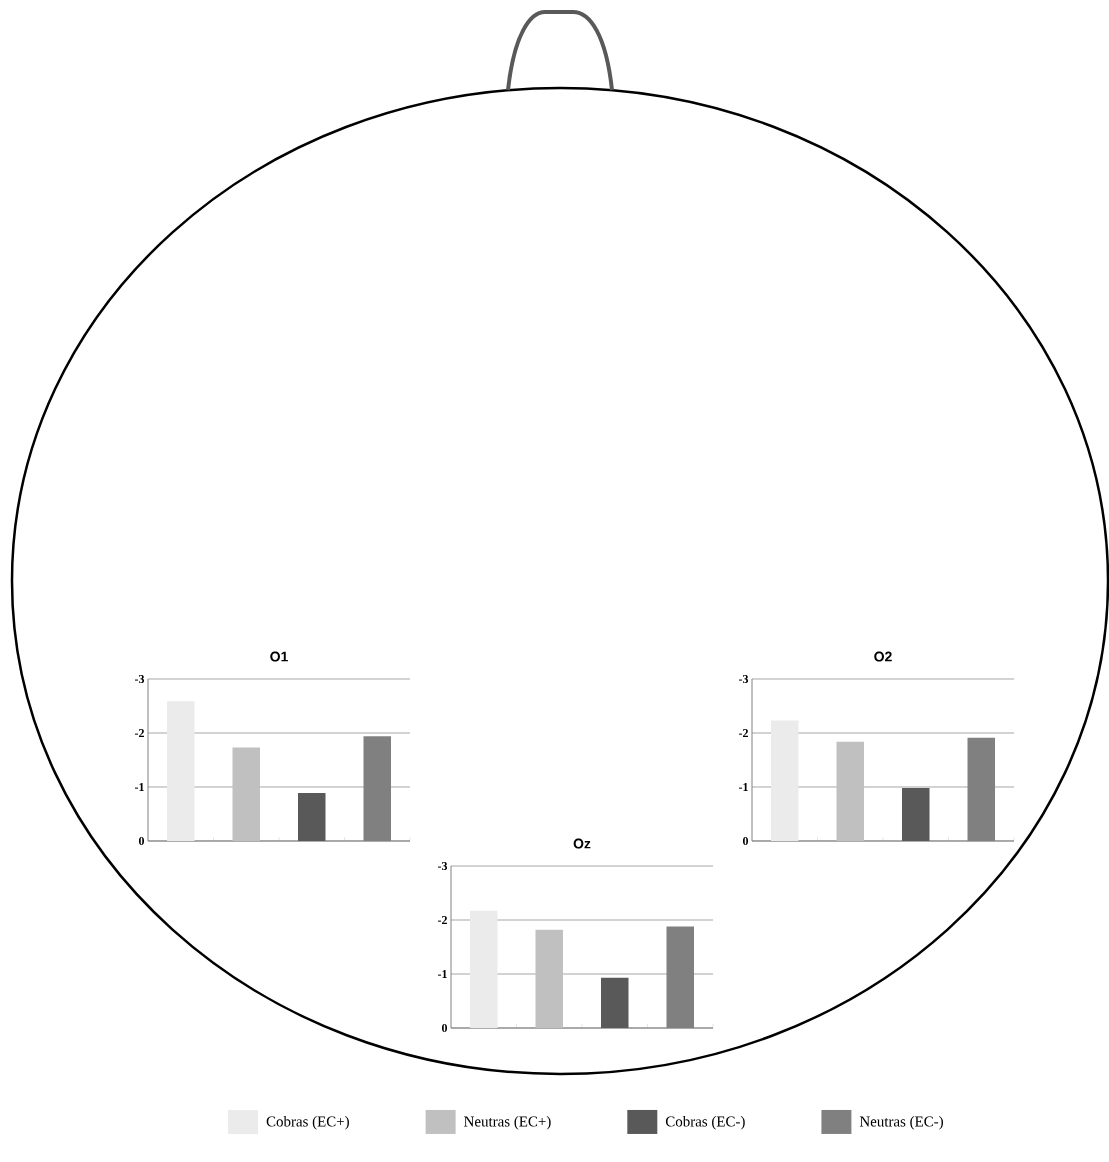  Describe the element at coordinates (883, 656) in the screenshot. I see `chart-title: O2` at that location.